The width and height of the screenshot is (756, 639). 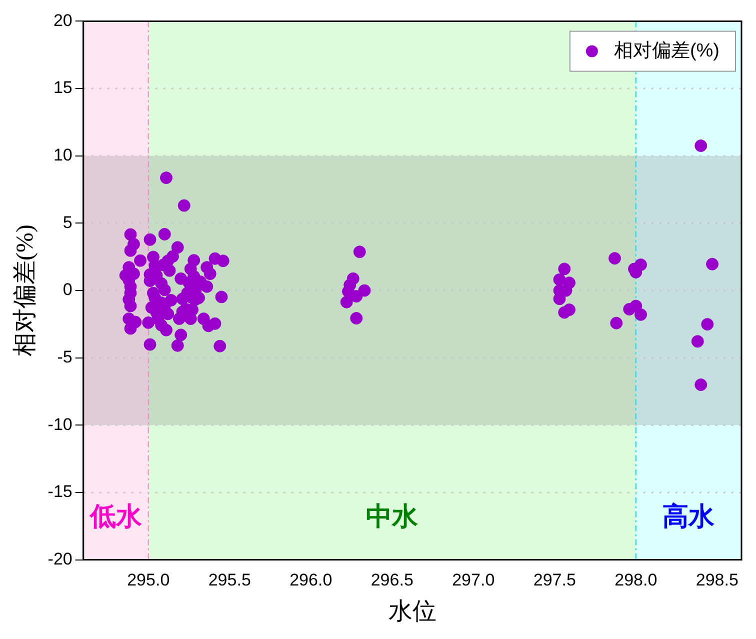 I want to click on band-label: 高水, so click(x=689, y=515).